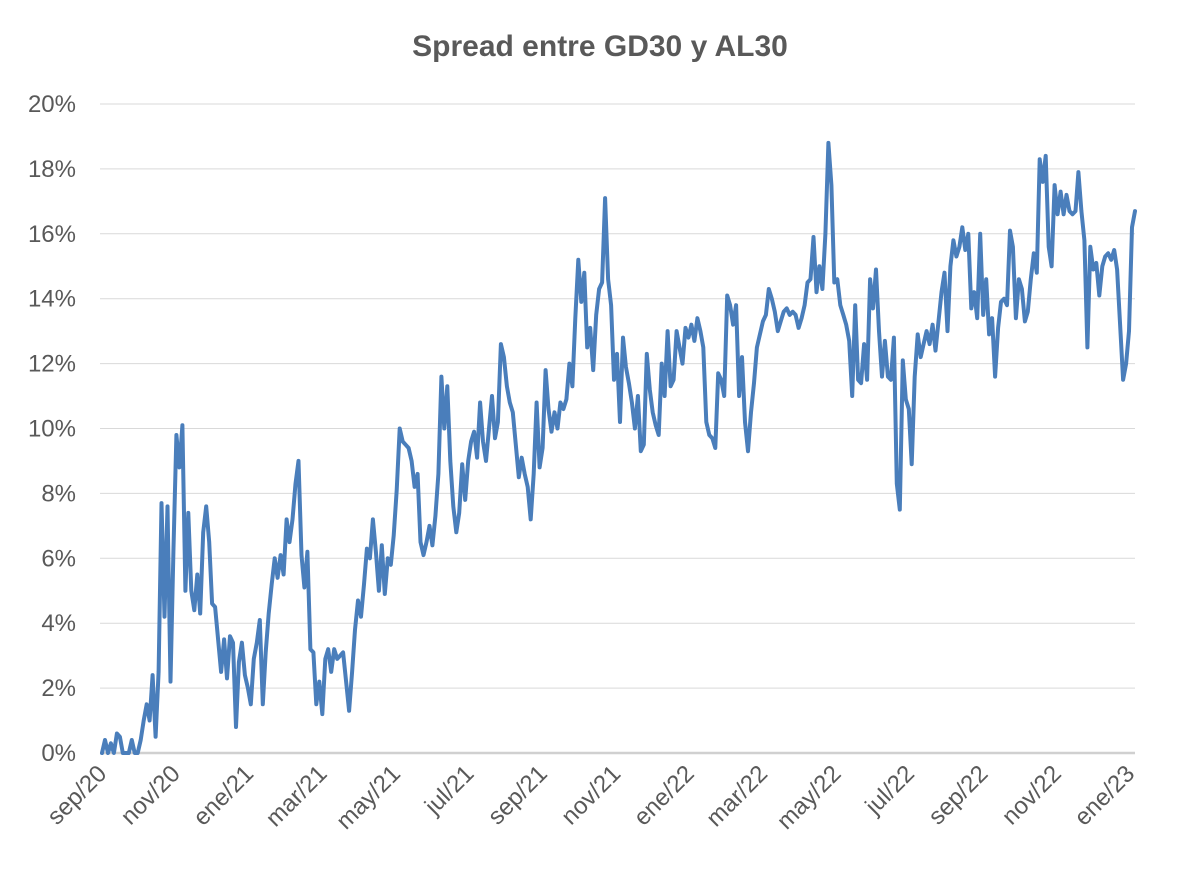  What do you see at coordinates (737, 796) in the screenshot?
I see `x-tick-label: mar/22` at bounding box center [737, 796].